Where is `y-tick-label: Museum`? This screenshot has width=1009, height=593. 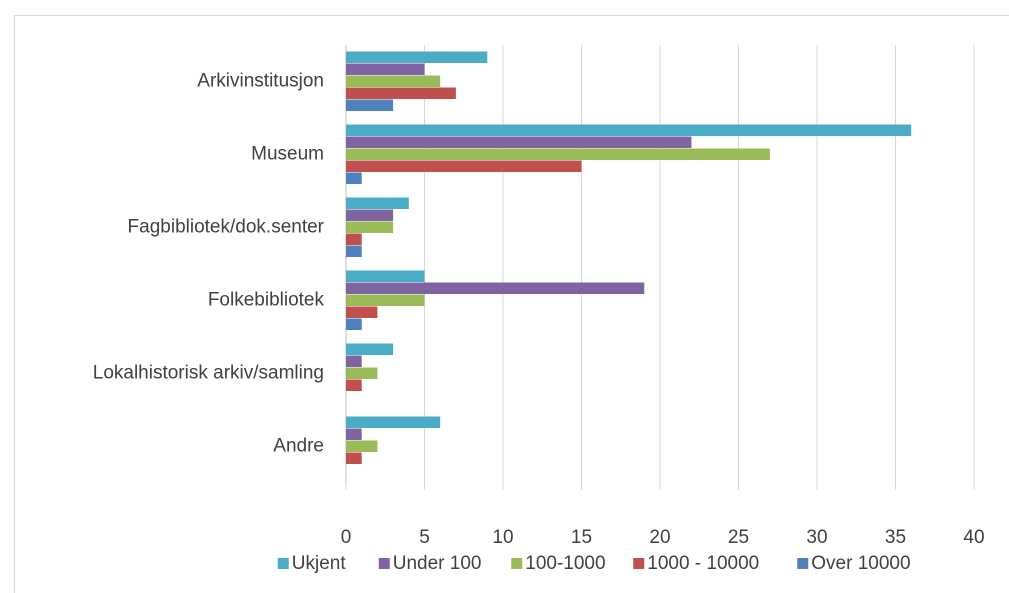 y-tick-label: Museum is located at coordinates (287, 154).